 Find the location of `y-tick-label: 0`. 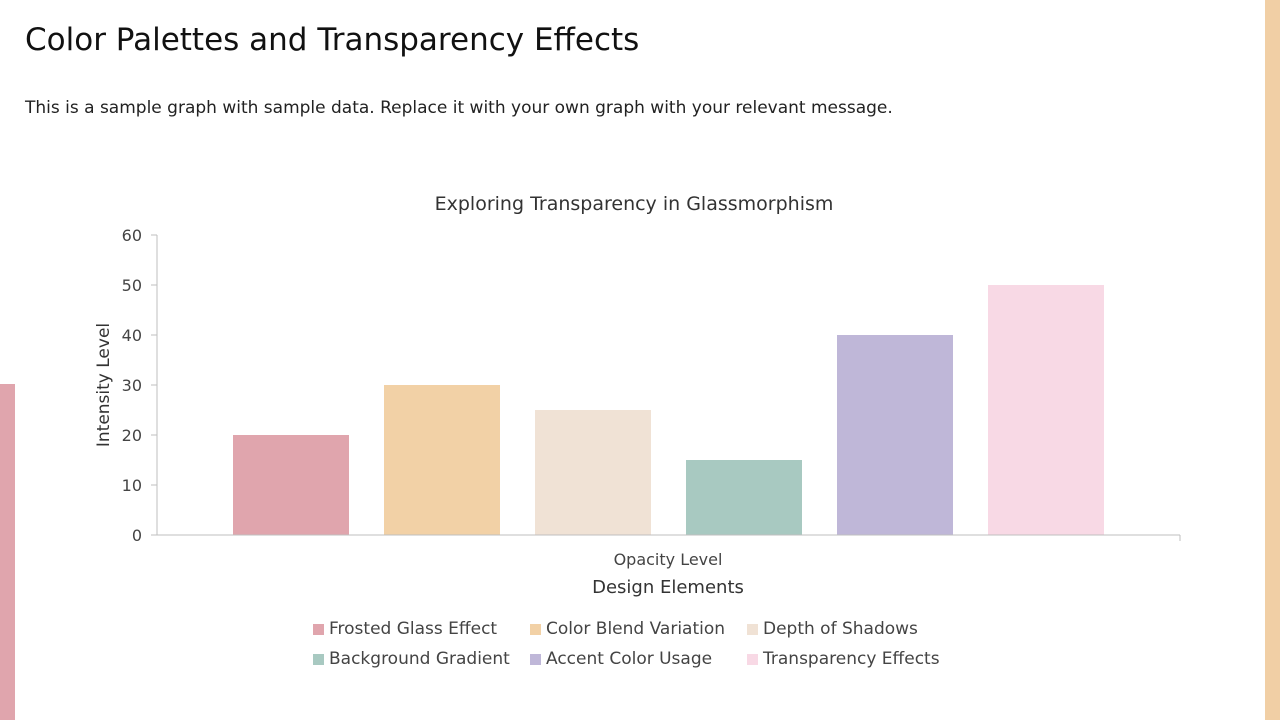

y-tick-label: 0 is located at coordinates (137, 535).